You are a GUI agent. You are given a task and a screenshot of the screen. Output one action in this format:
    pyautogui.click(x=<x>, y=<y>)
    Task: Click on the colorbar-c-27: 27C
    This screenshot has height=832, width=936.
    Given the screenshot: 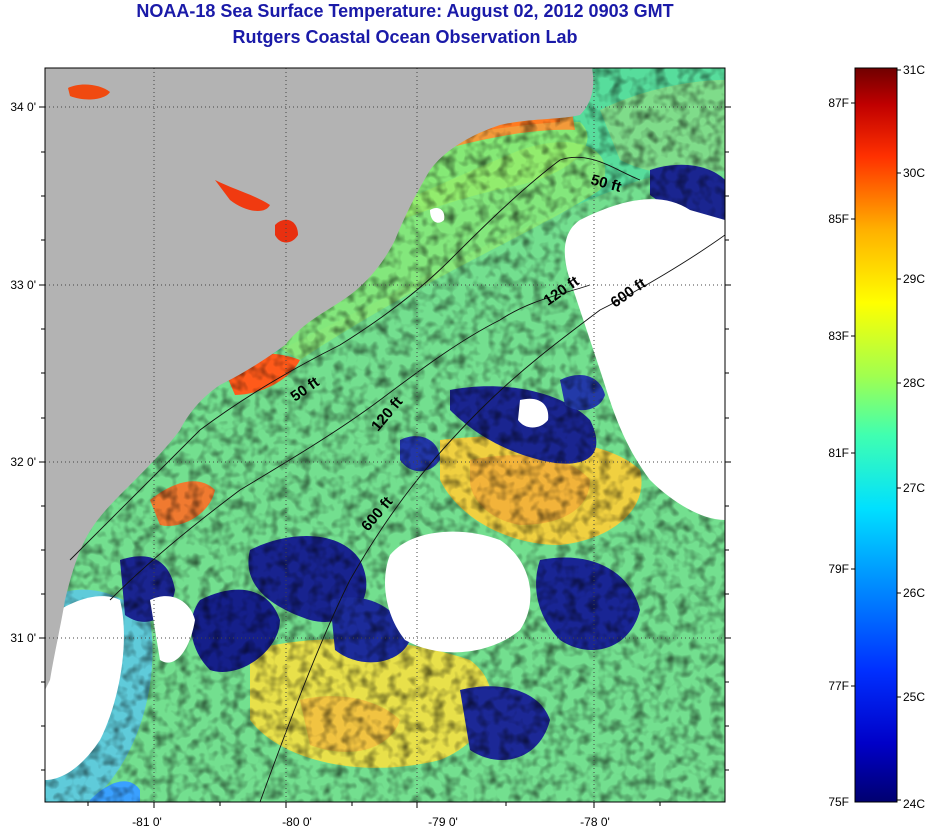 What is the action you would take?
    pyautogui.click(x=914, y=488)
    